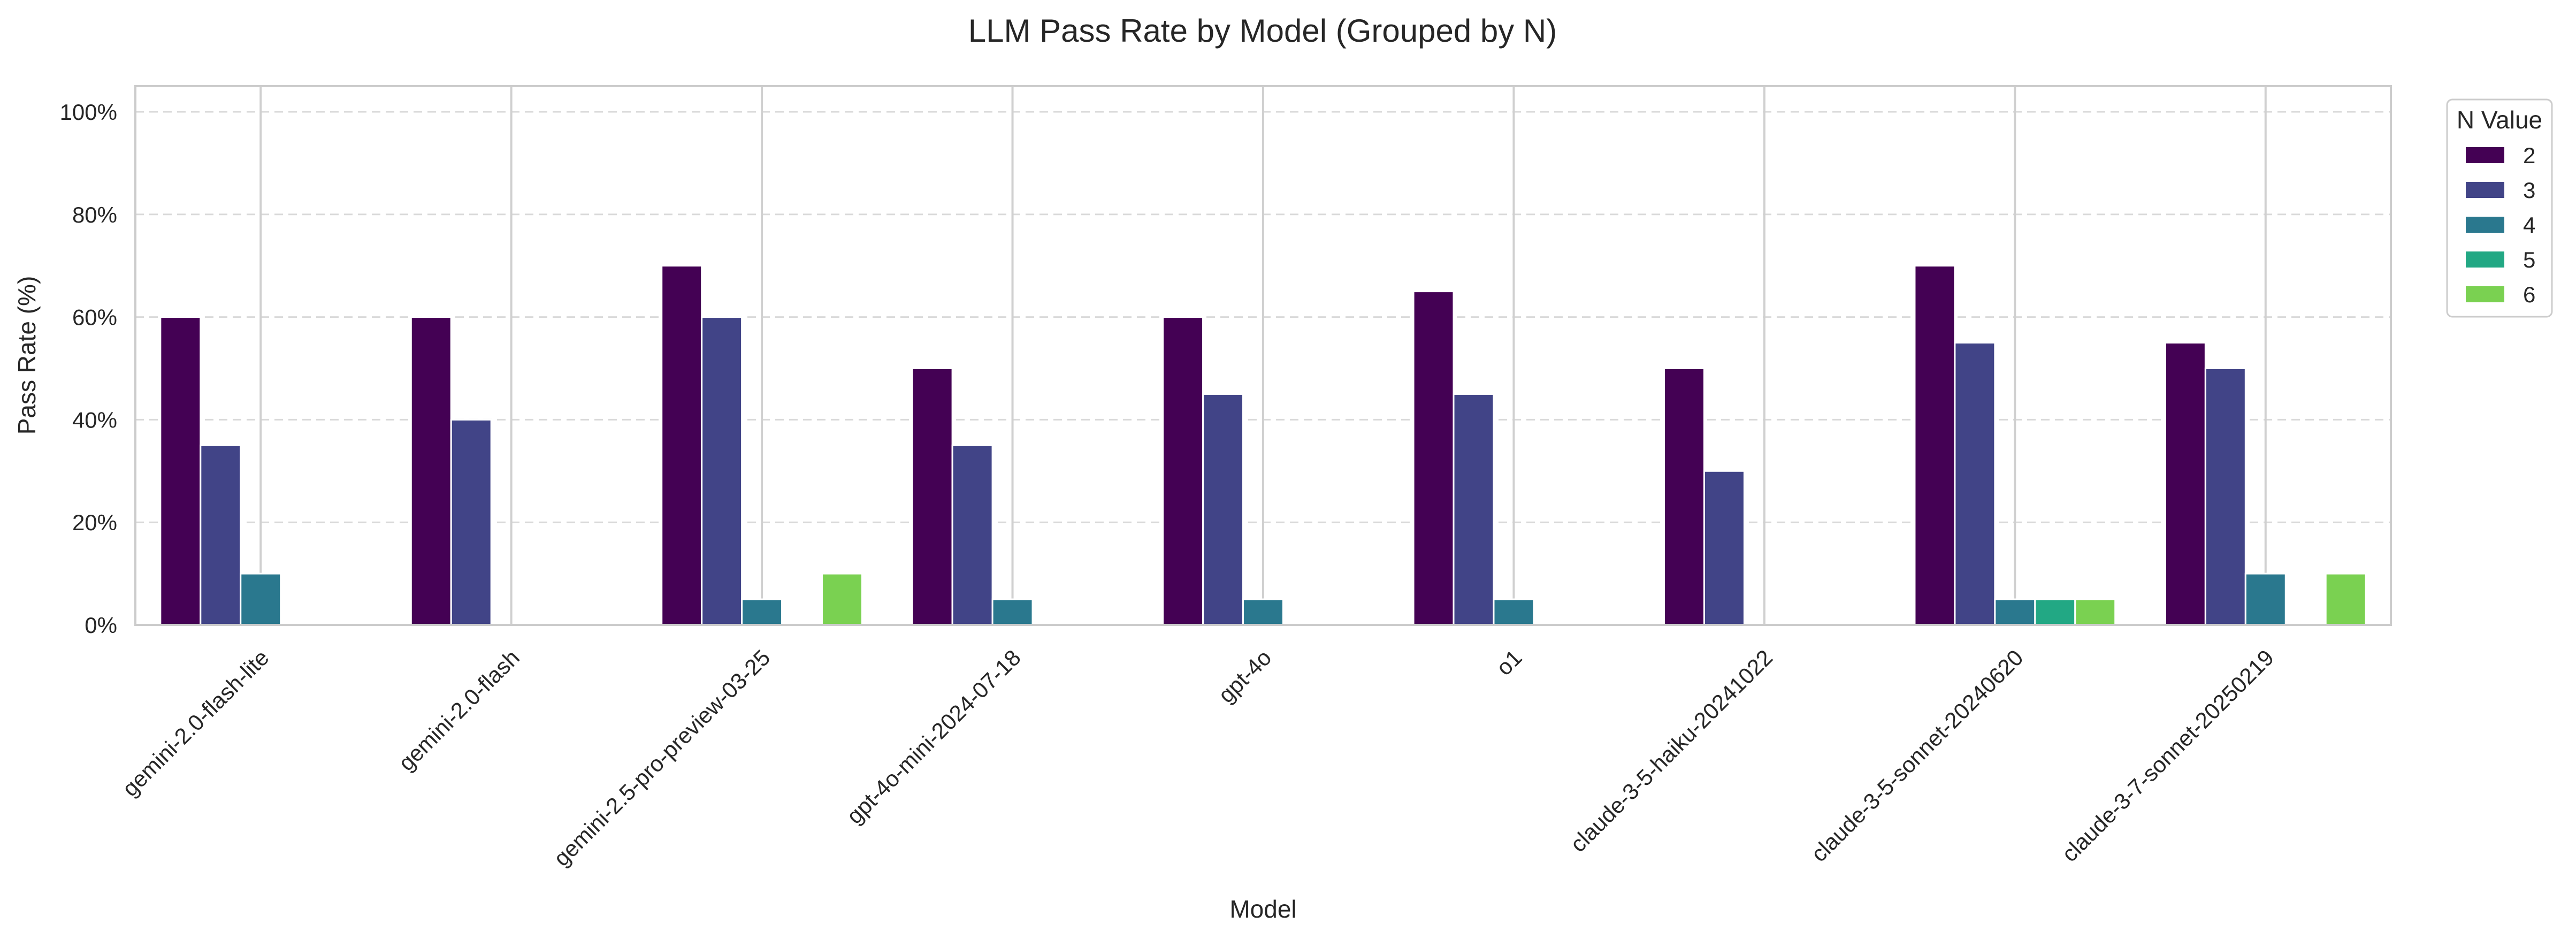 The width and height of the screenshot is (2576, 939). I want to click on legend-label-3: 3, so click(2529, 190).